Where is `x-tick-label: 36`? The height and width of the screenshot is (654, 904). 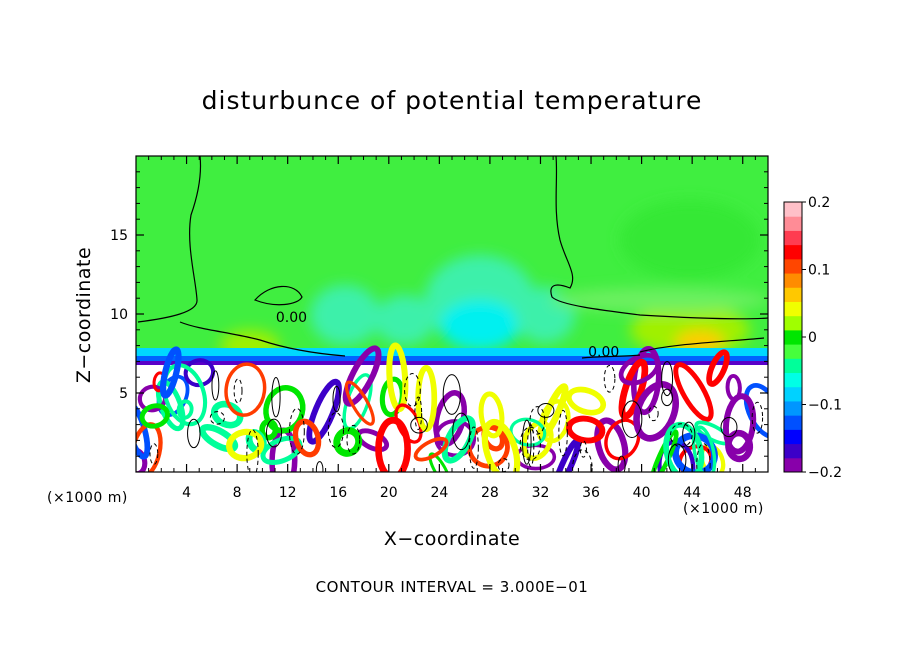 x-tick-label: 36 is located at coordinates (591, 493).